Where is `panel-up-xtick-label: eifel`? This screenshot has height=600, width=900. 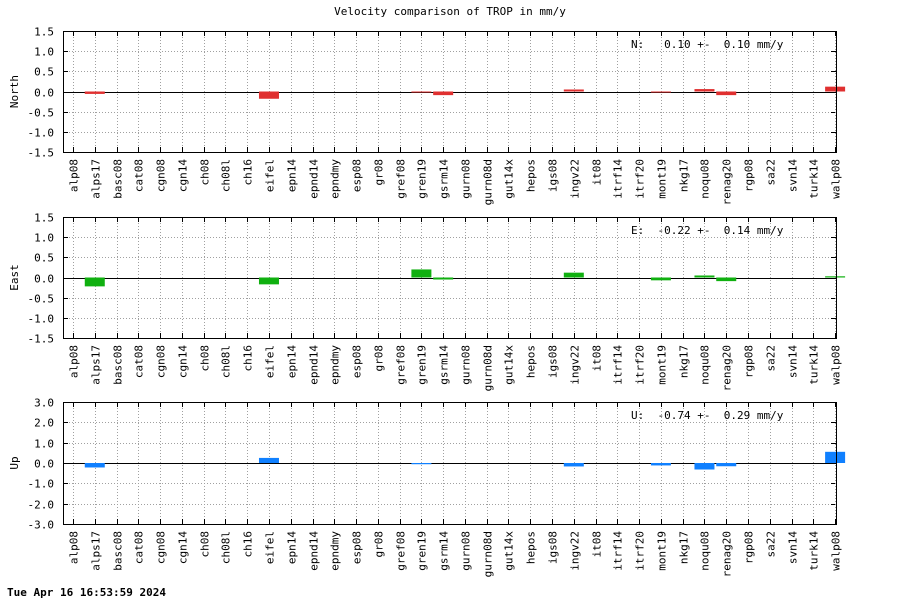 panel-up-xtick-label: eifel is located at coordinates (270, 547).